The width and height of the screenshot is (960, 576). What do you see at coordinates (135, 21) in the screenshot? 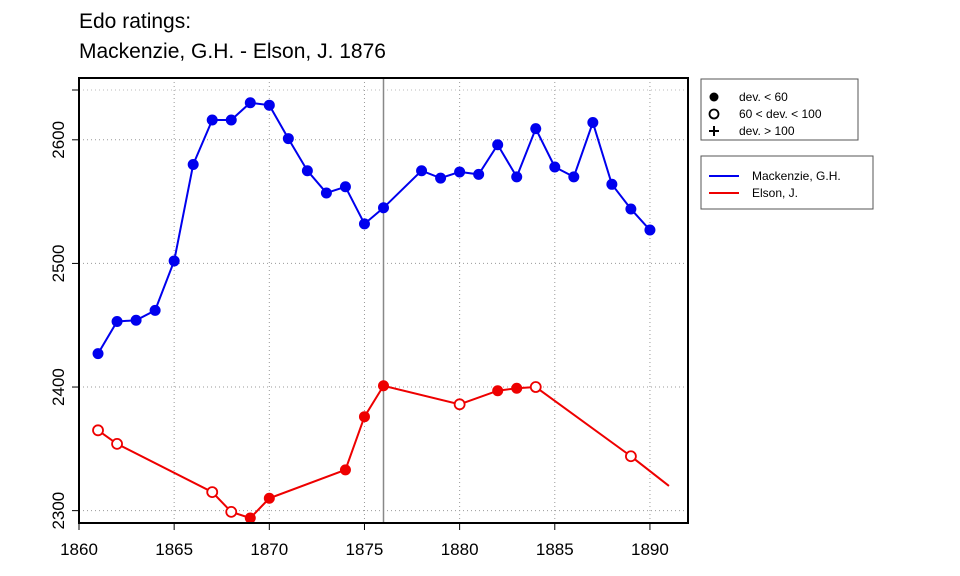
I see `chart-title: Edo ratings:` at bounding box center [135, 21].